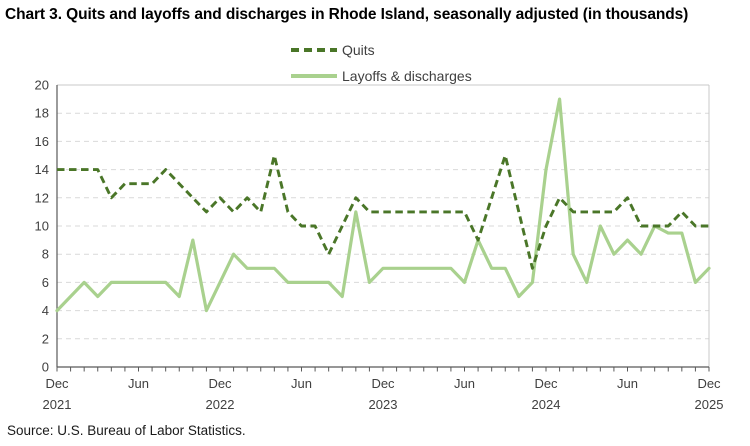 This screenshot has width=750, height=446. I want to click on x-tick-year-label: 2021, so click(57, 404).